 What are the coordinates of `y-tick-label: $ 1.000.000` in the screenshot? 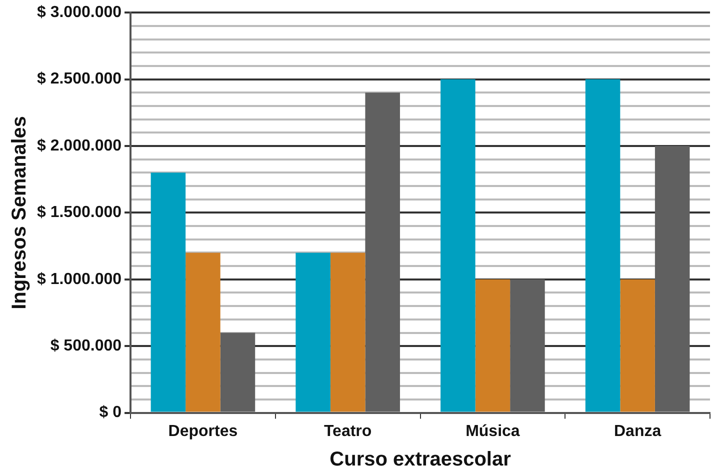 It's located at (79, 279).